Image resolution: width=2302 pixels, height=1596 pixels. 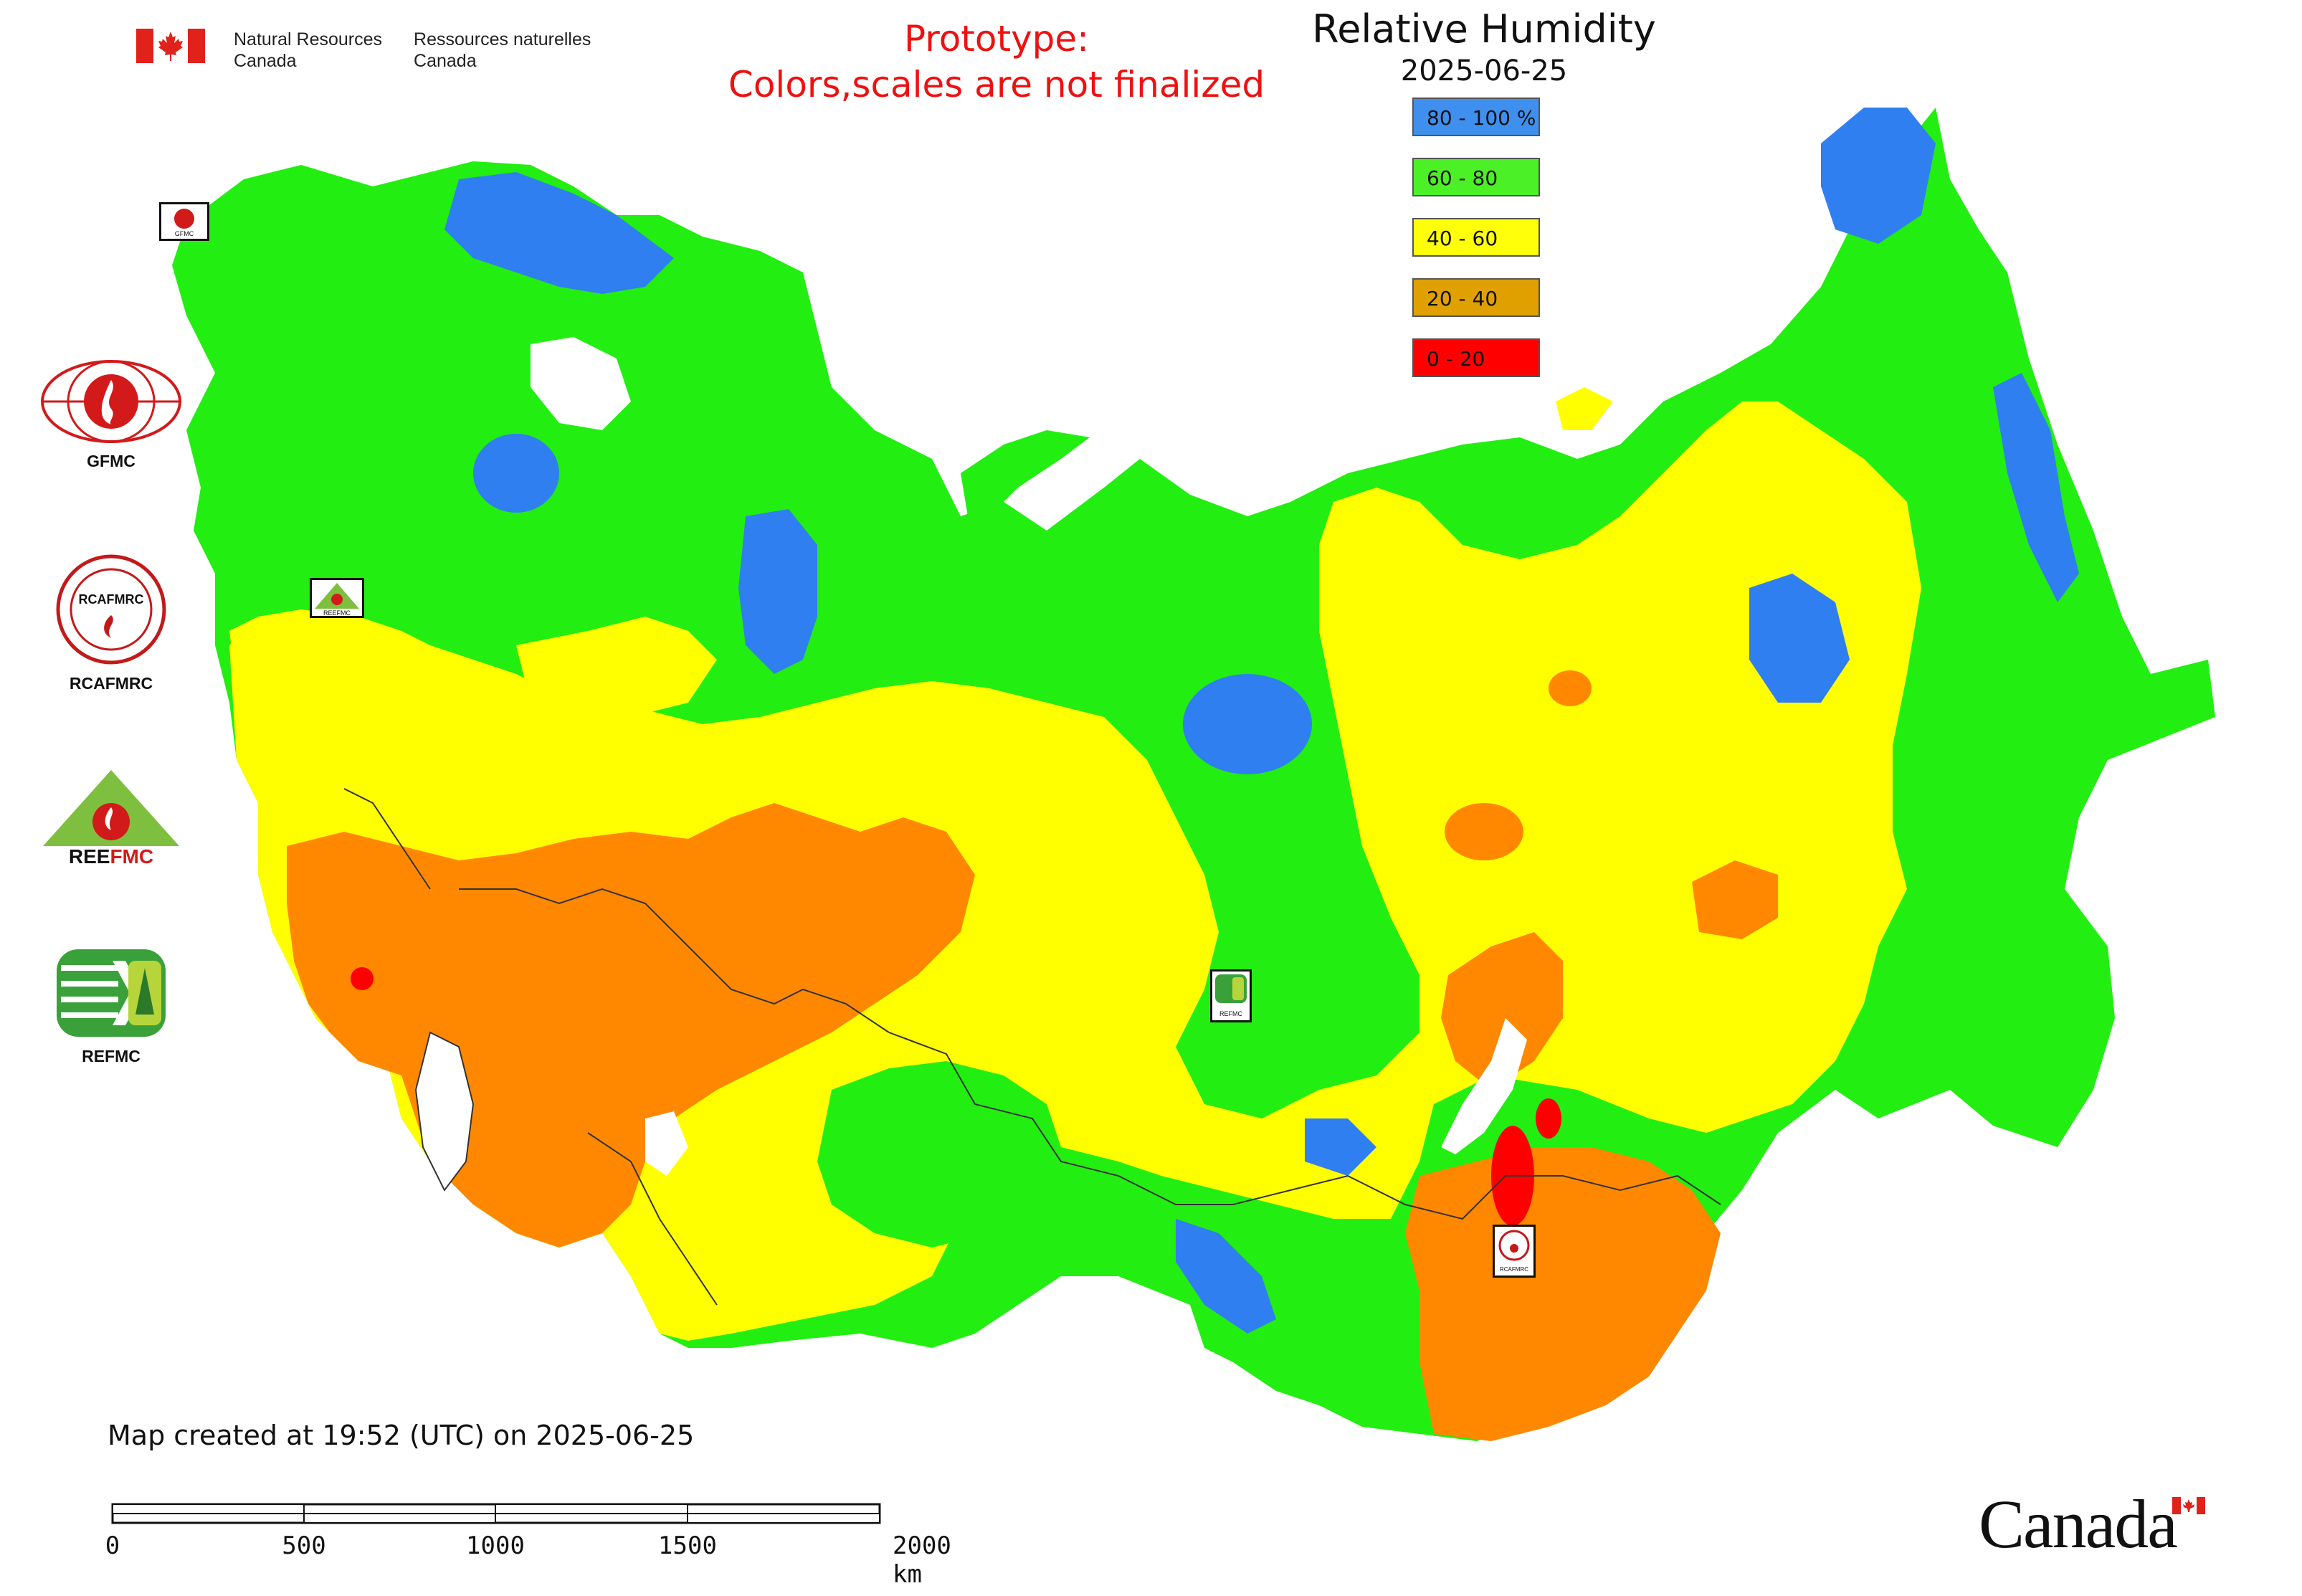 I want to click on gfmc-logo-icon: GFMC, so click(x=184, y=223).